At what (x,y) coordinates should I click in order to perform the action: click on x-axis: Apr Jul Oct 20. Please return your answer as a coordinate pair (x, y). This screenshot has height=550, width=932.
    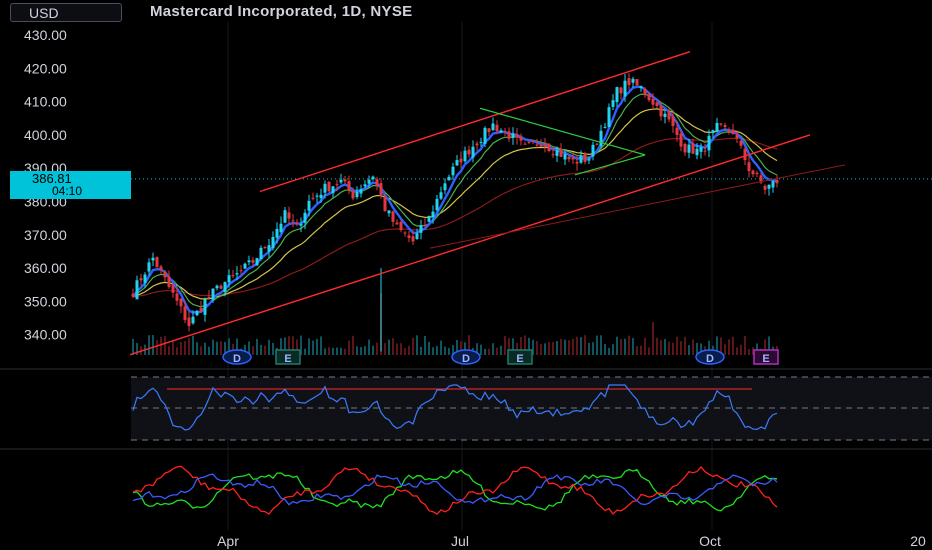
    Looking at the image, I should click on (571, 541).